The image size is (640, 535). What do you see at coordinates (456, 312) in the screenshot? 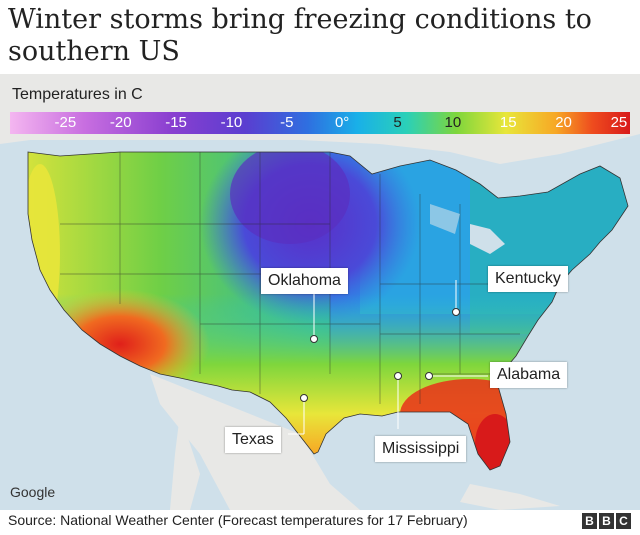
I see `kentucky-marker` at bounding box center [456, 312].